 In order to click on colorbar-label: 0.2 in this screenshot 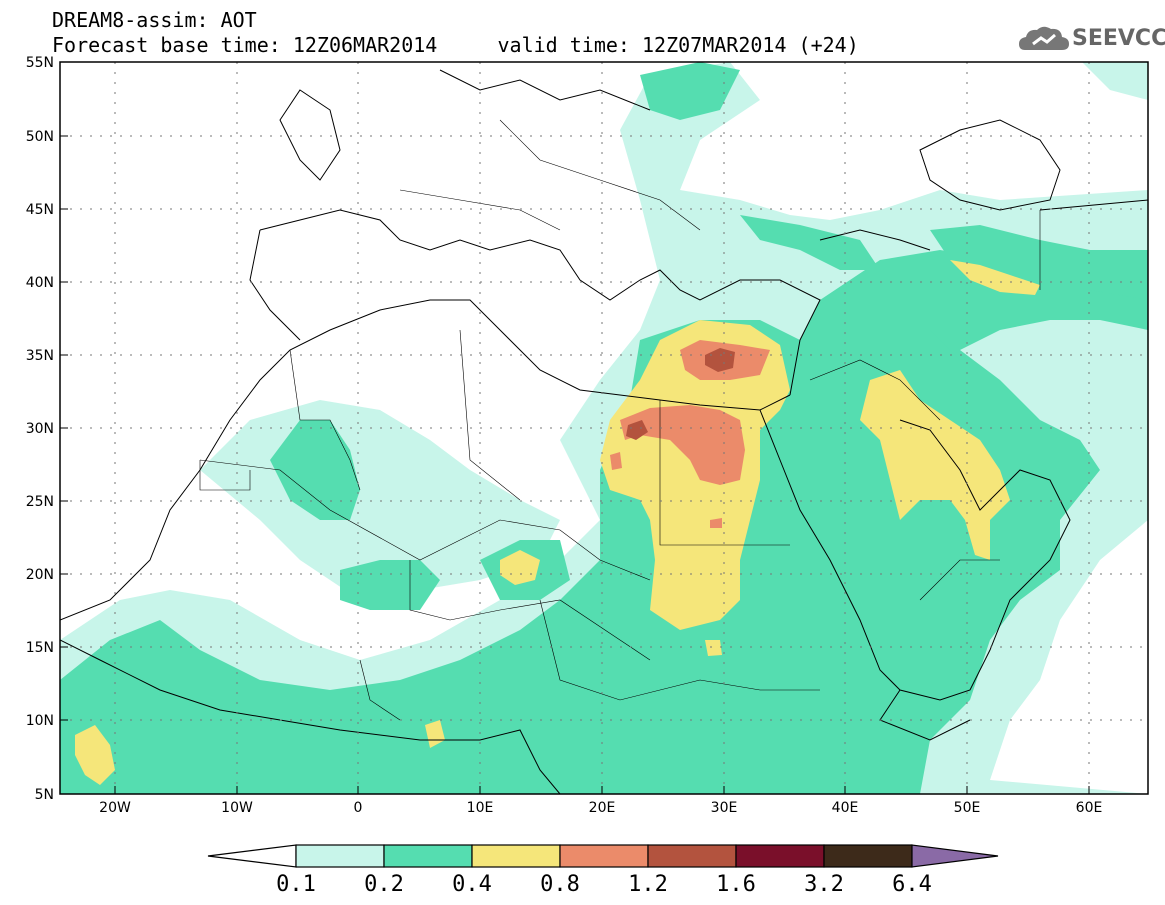, I will do `click(384, 884)`.